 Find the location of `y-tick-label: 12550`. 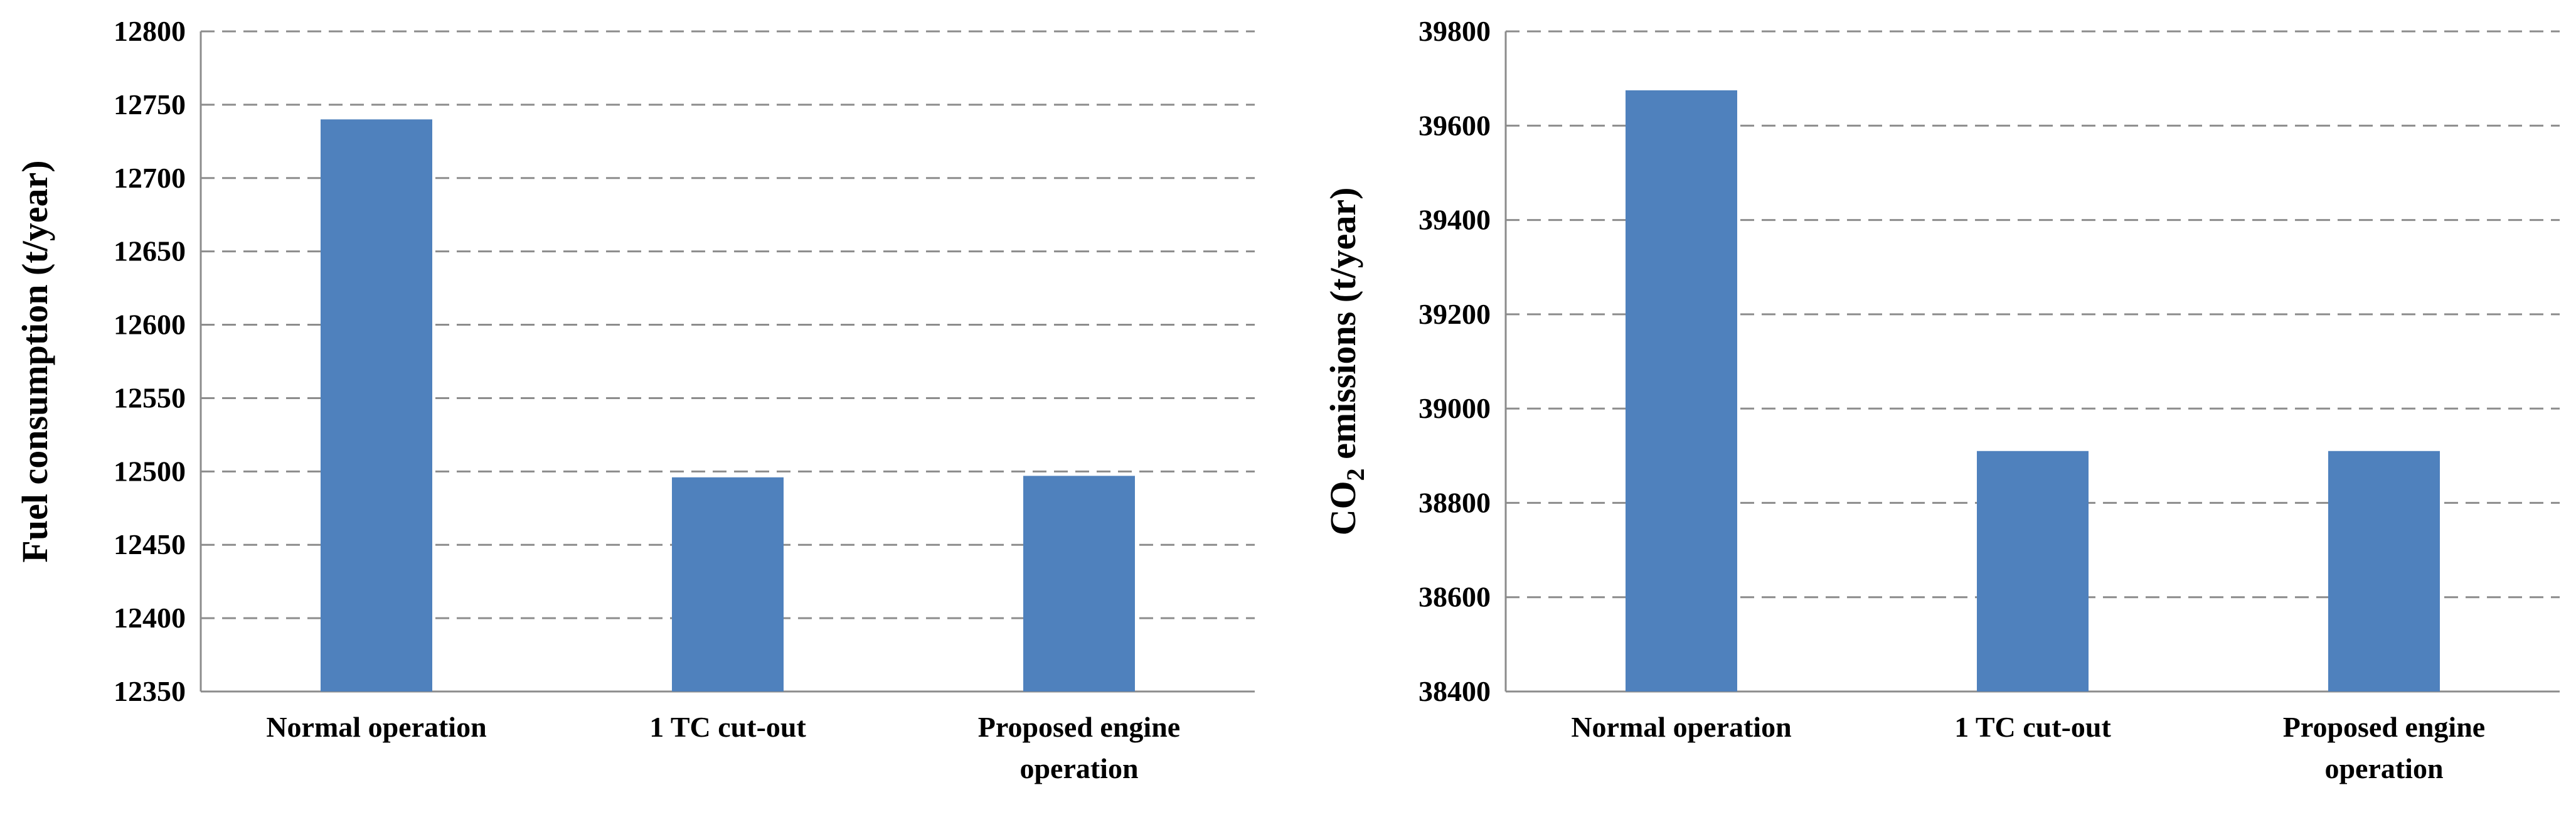

y-tick-label: 12550 is located at coordinates (150, 398).